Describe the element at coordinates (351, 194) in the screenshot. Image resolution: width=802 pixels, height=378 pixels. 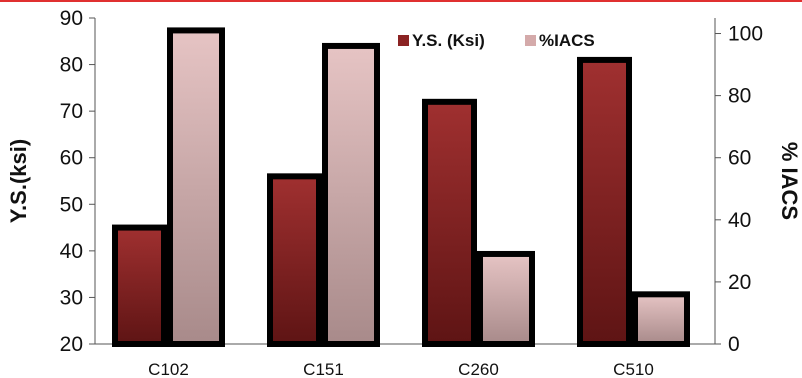
I see `bar-iacs-c151` at that location.